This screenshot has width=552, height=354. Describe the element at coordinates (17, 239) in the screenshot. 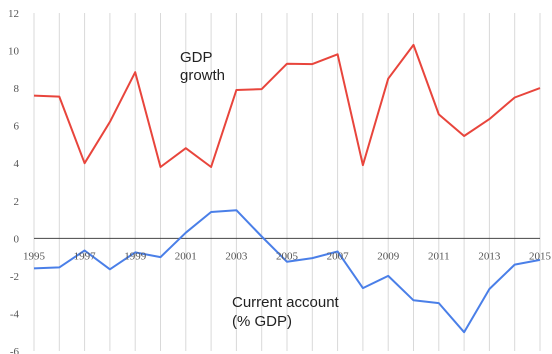

I see `y-tick-label: 0` at that location.